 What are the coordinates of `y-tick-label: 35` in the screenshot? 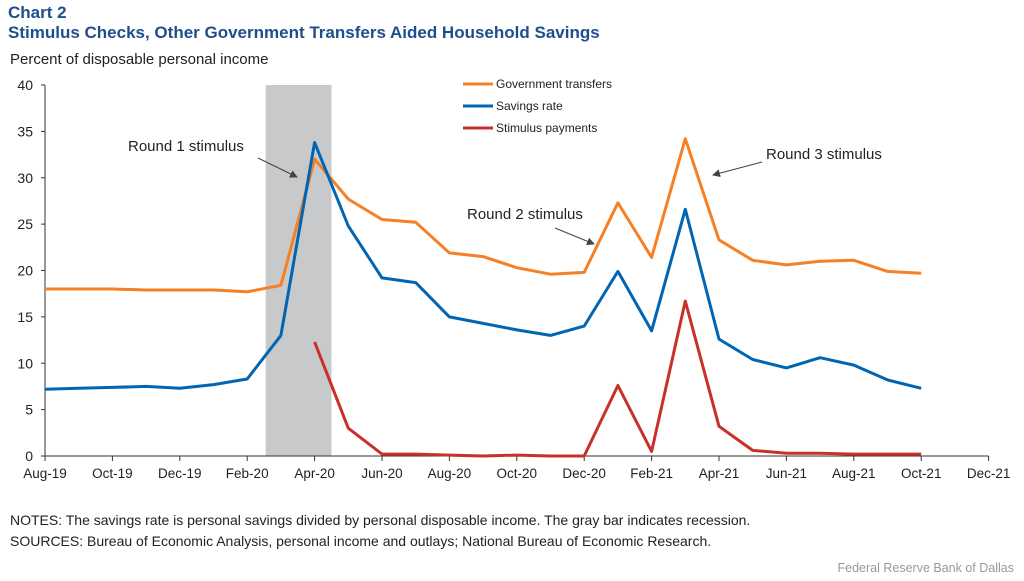 It's located at (25, 131).